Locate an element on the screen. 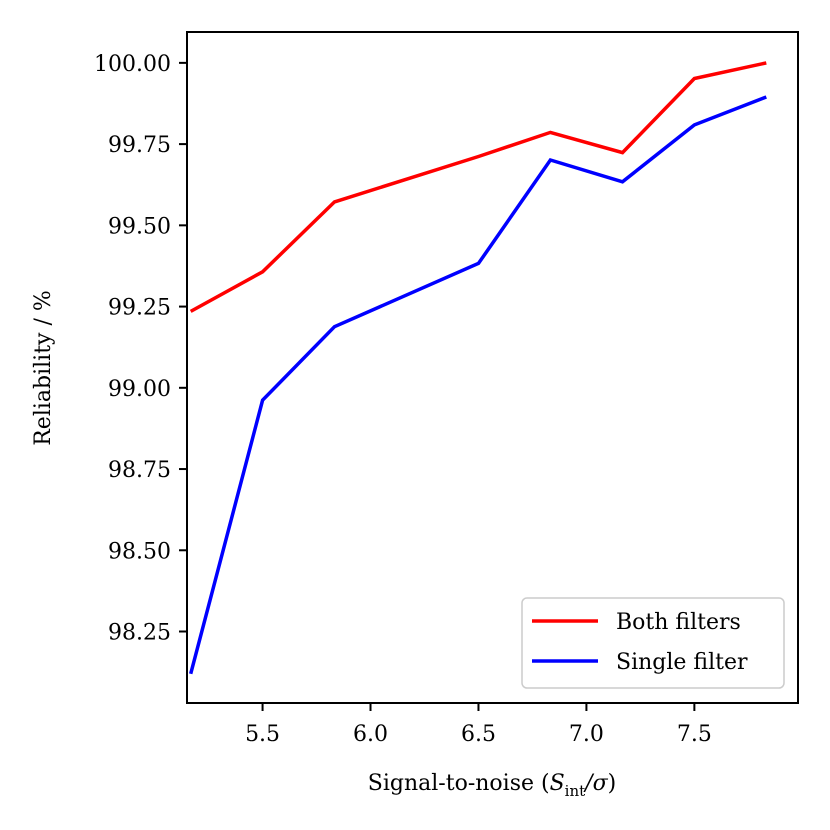 This screenshot has width=830, height=830. legend-label-single-filter: Single filter is located at coordinates (682, 662).